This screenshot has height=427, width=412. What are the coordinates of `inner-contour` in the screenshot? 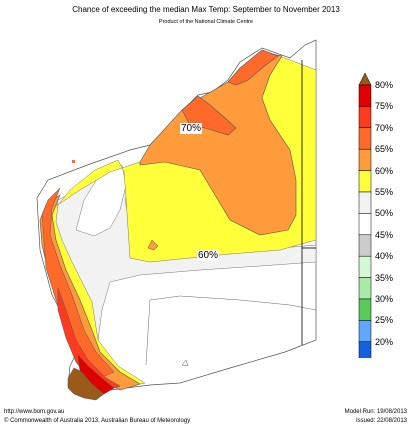 It's located at (231, 330).